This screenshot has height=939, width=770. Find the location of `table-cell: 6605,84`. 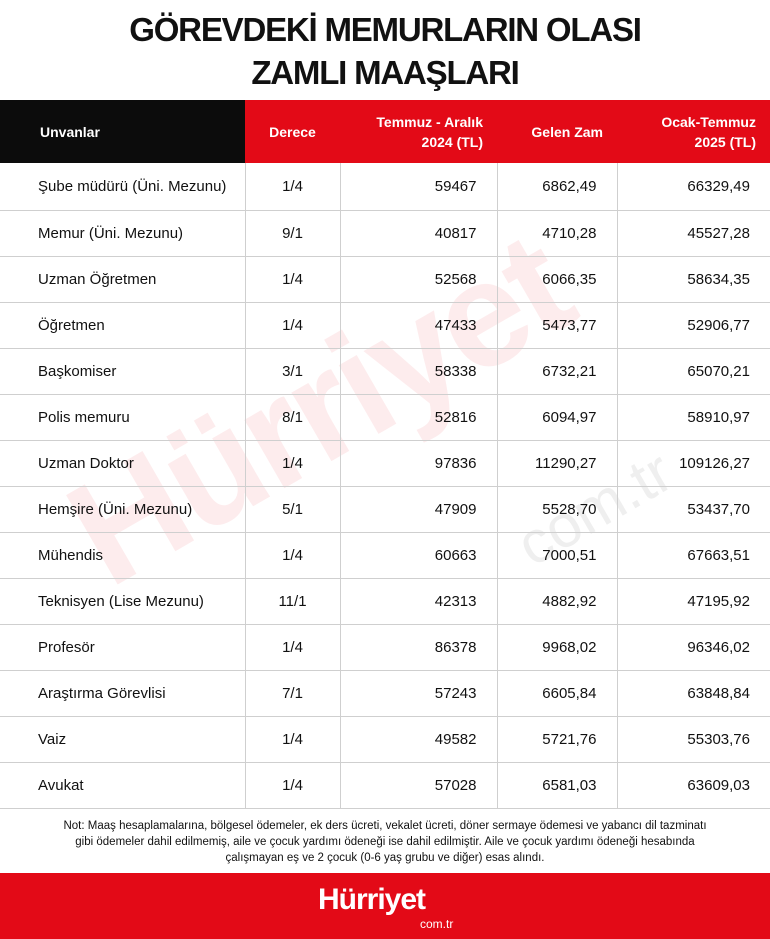

table-cell: 6605,84 is located at coordinates (557, 693).